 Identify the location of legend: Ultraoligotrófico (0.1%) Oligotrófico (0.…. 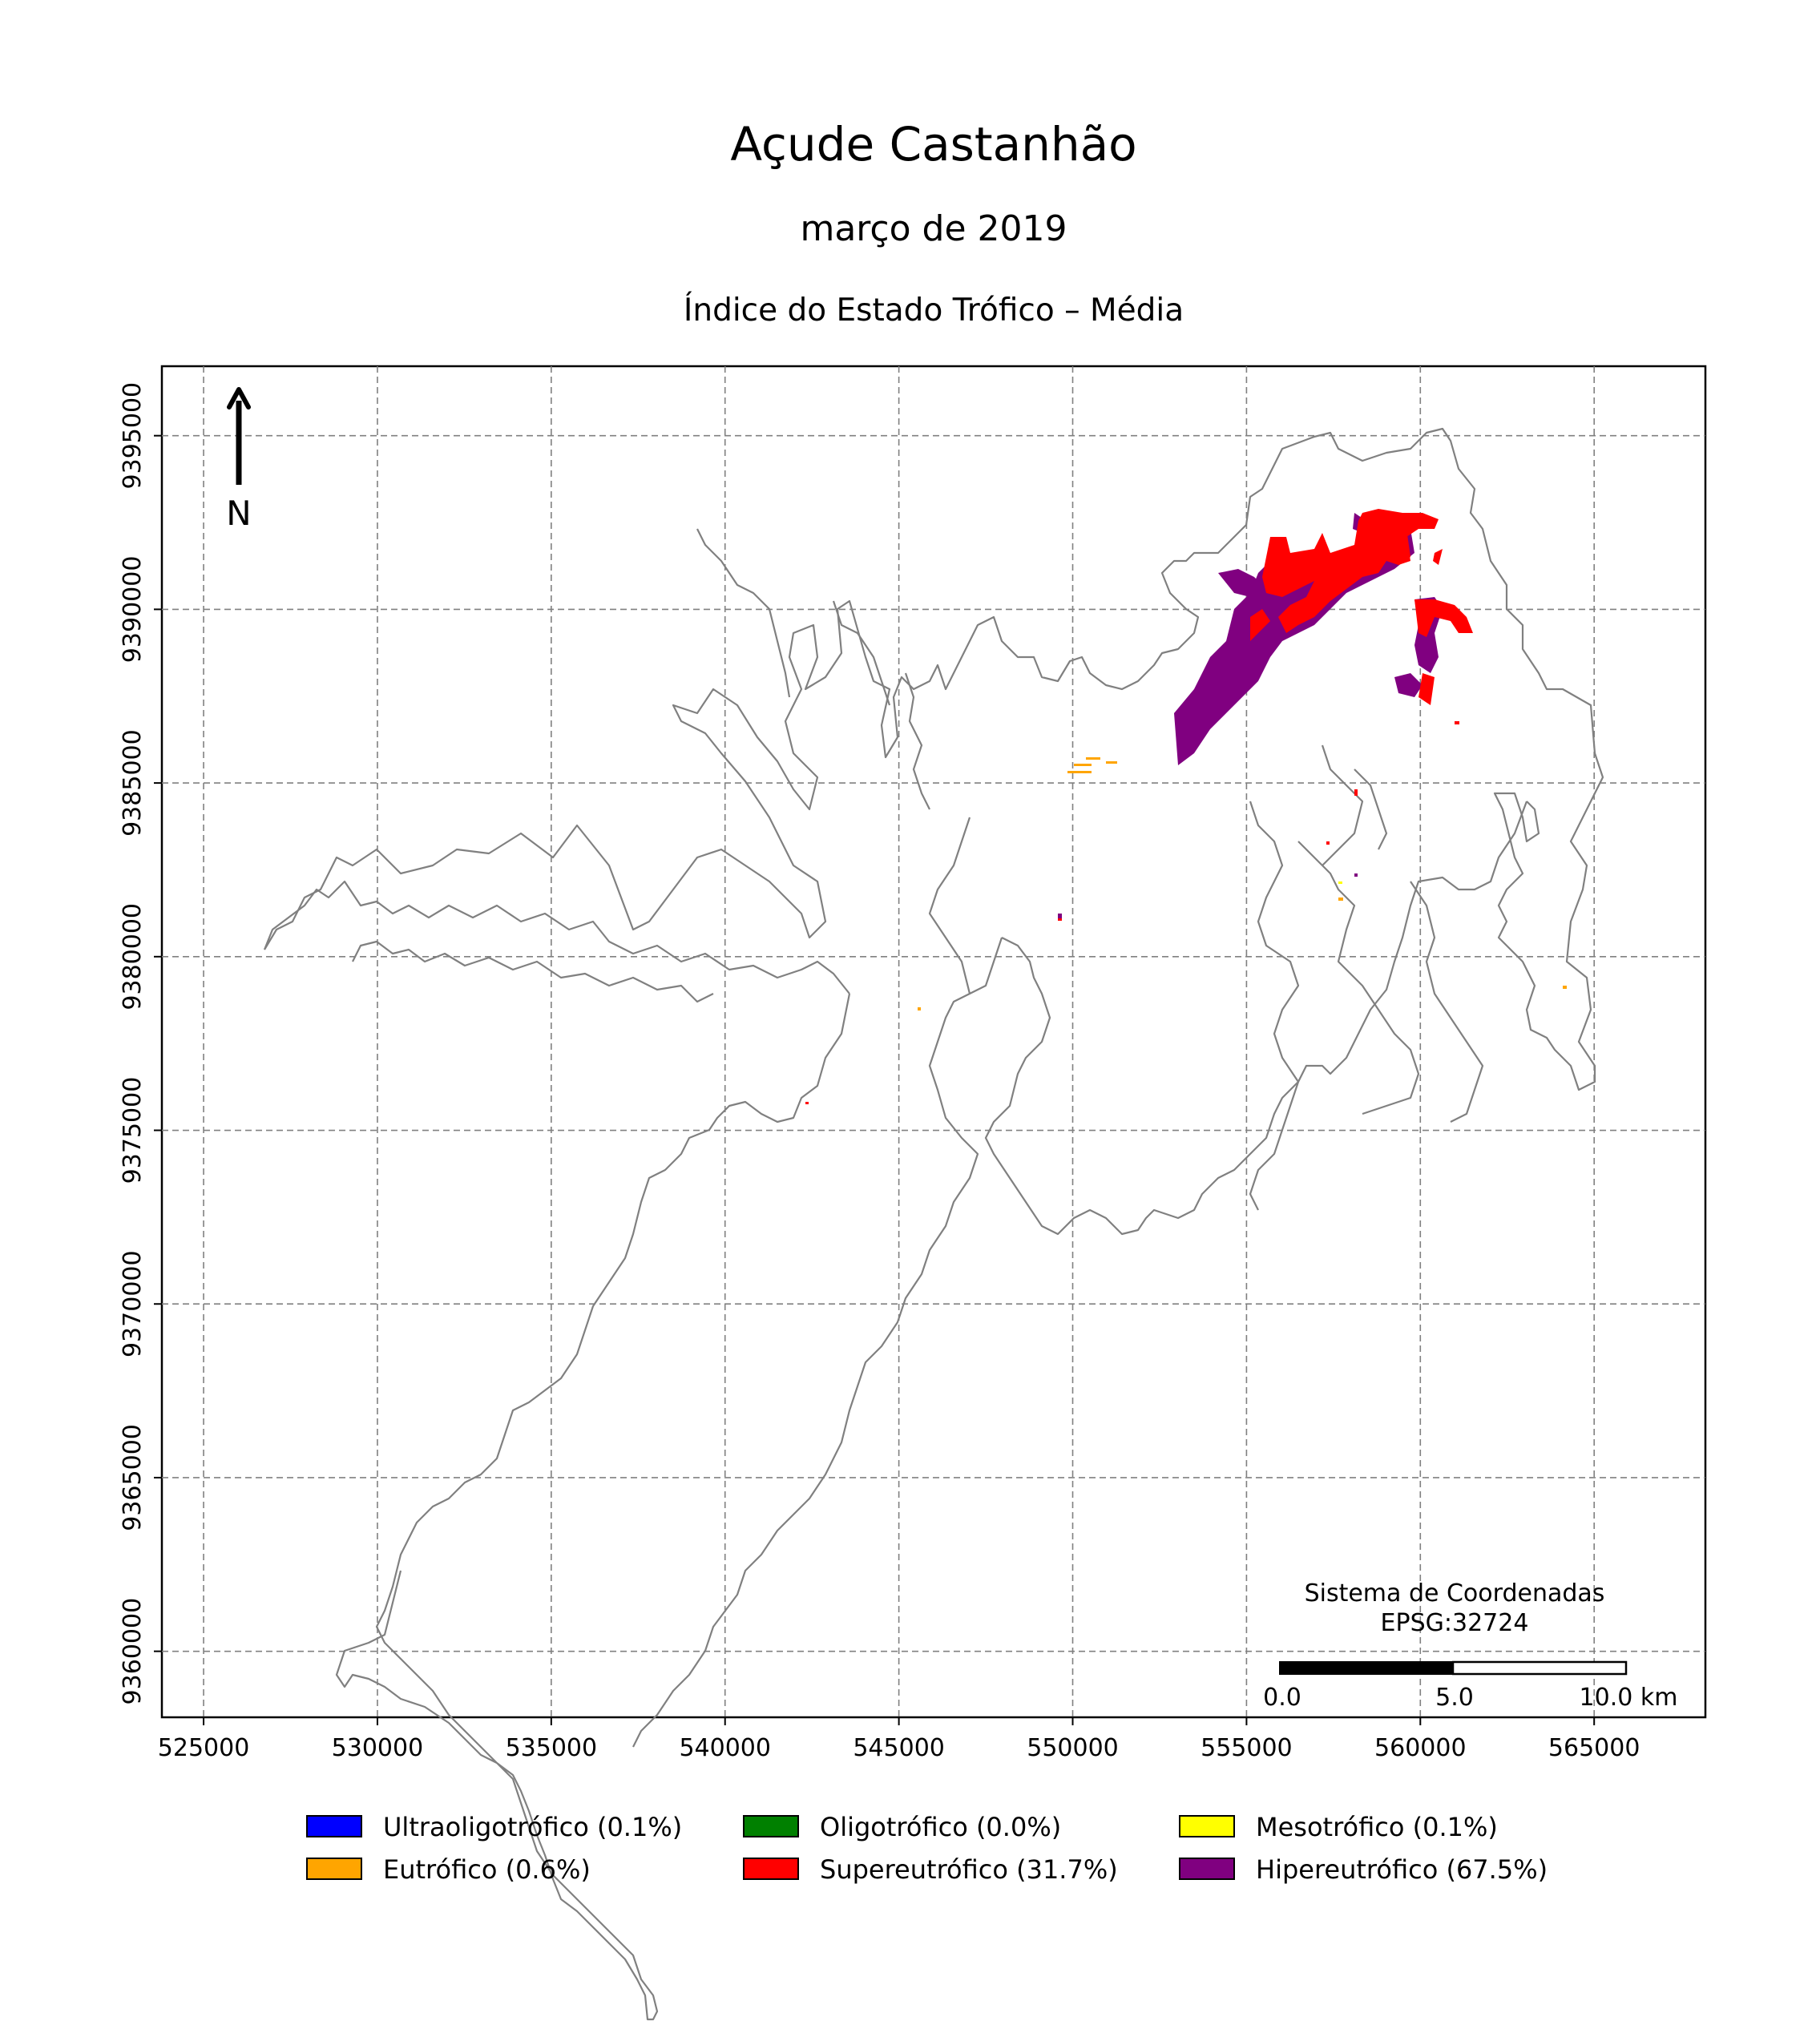
(927, 1848).